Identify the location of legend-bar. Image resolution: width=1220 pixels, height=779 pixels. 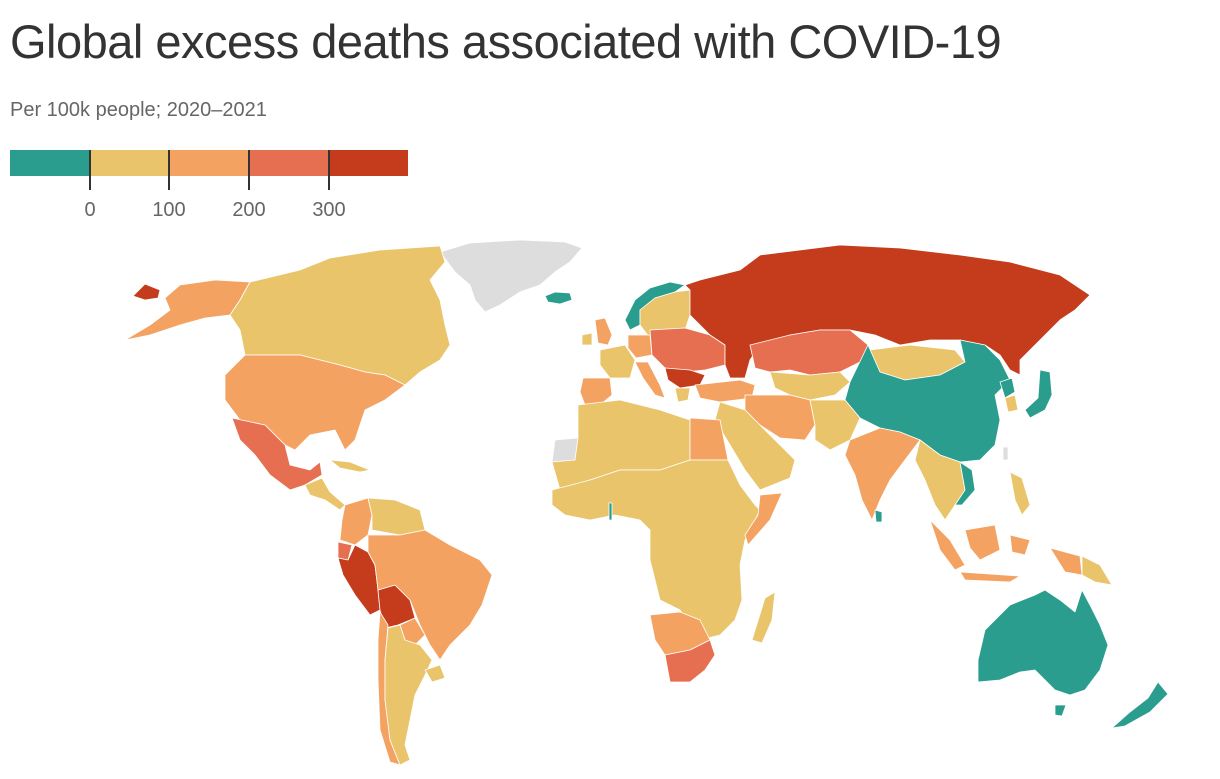
(209, 163).